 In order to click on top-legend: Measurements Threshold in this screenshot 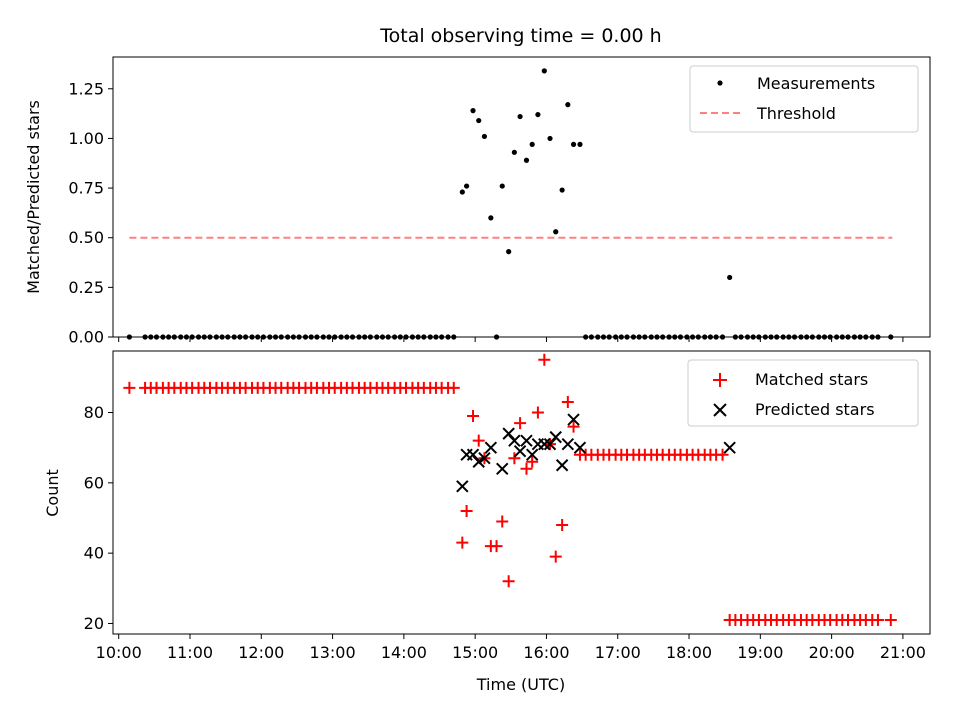, I will do `click(804, 99)`.